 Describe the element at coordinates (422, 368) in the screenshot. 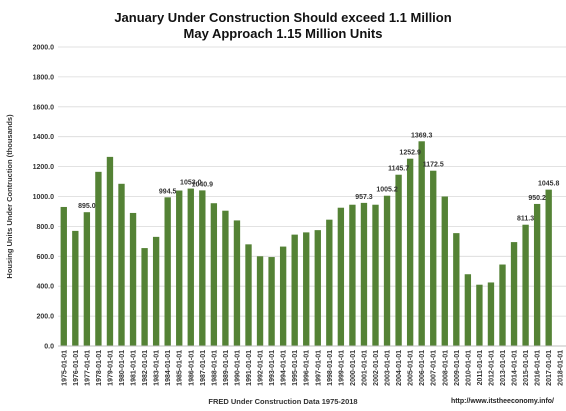

I see `x-tick-label: 2006-01-01` at that location.